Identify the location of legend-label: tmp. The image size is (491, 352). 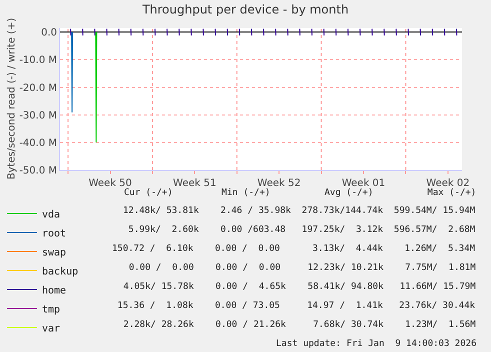
(51, 310).